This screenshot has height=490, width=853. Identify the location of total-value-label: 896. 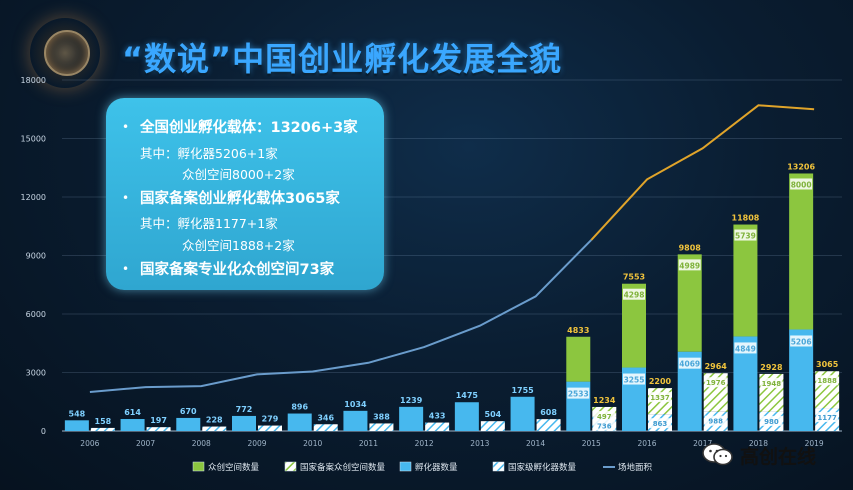
(299, 407).